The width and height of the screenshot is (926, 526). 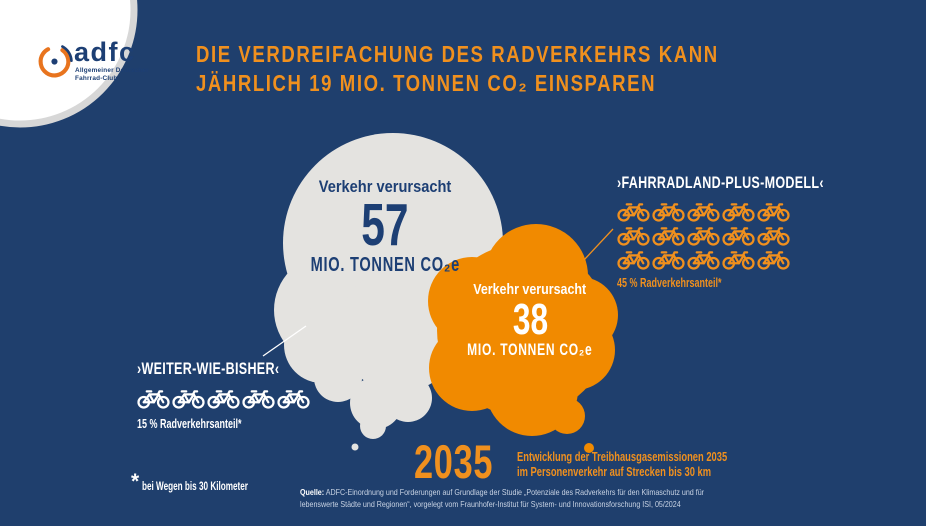 What do you see at coordinates (385, 186) in the screenshot?
I see `baseline-bubble-label: Verkehr verursacht` at bounding box center [385, 186].